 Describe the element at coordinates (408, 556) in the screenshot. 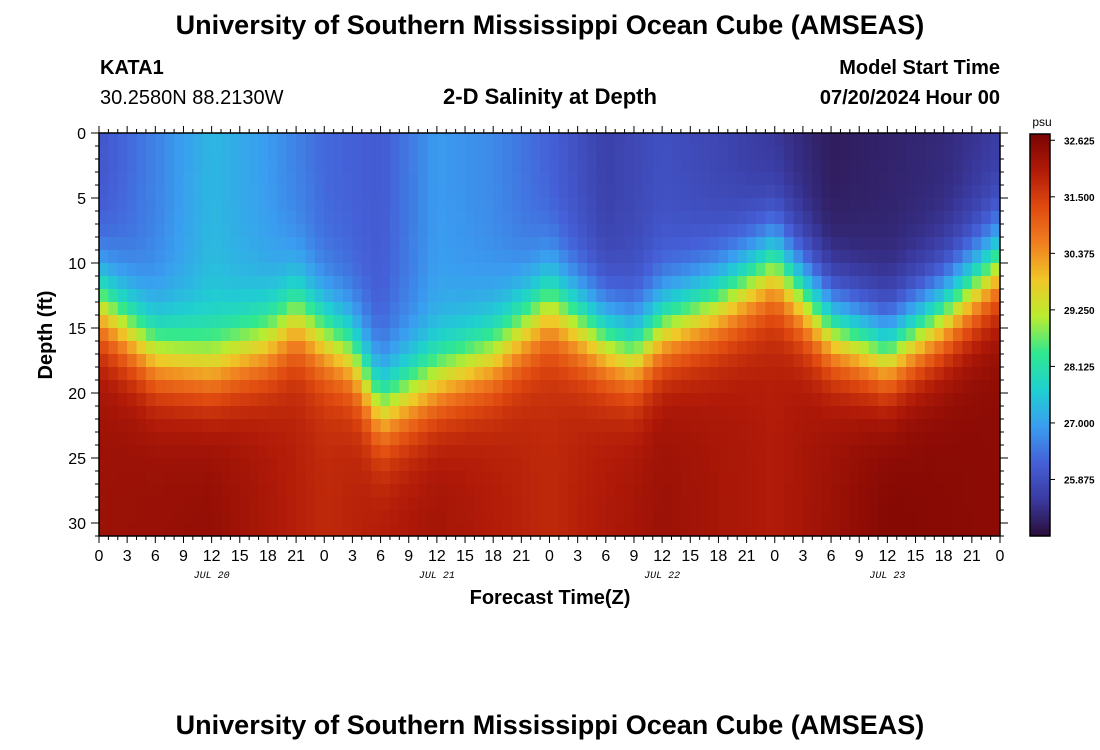

I see `x-tick-label: 9` at that location.